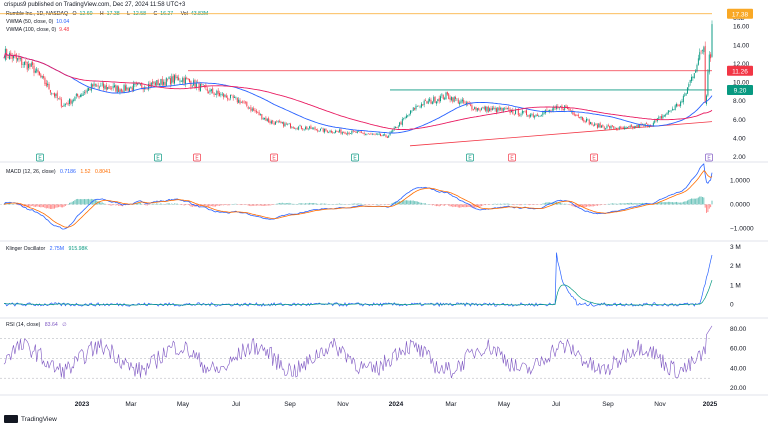 The height and width of the screenshot is (426, 768). Describe the element at coordinates (30, 419) in the screenshot. I see `tradingview-footer: TradingView` at that location.